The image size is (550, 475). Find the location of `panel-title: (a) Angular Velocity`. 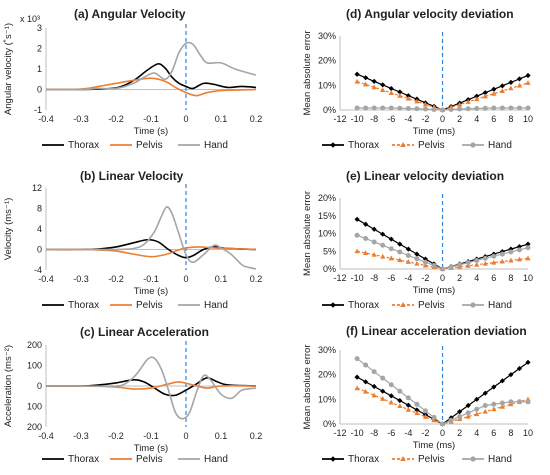

panel-title: (a) Angular Velocity is located at coordinates (130, 14).